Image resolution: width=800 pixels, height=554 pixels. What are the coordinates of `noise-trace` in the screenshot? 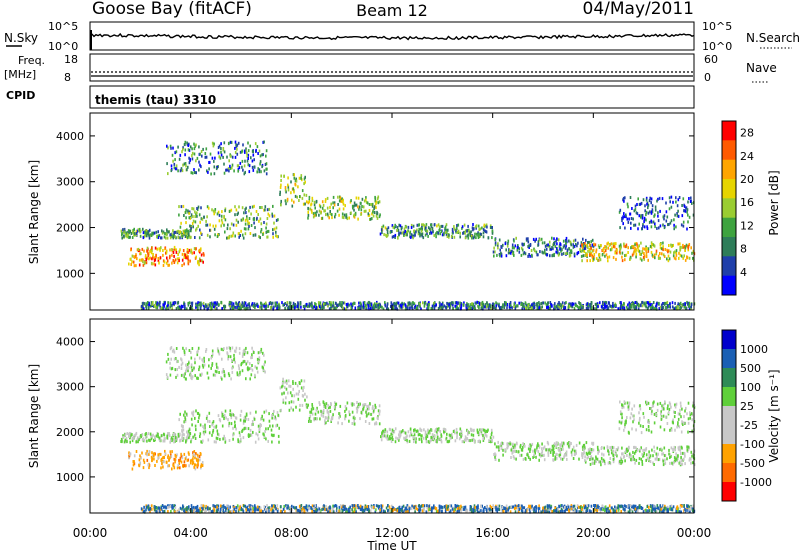 It's located at (392, 40).